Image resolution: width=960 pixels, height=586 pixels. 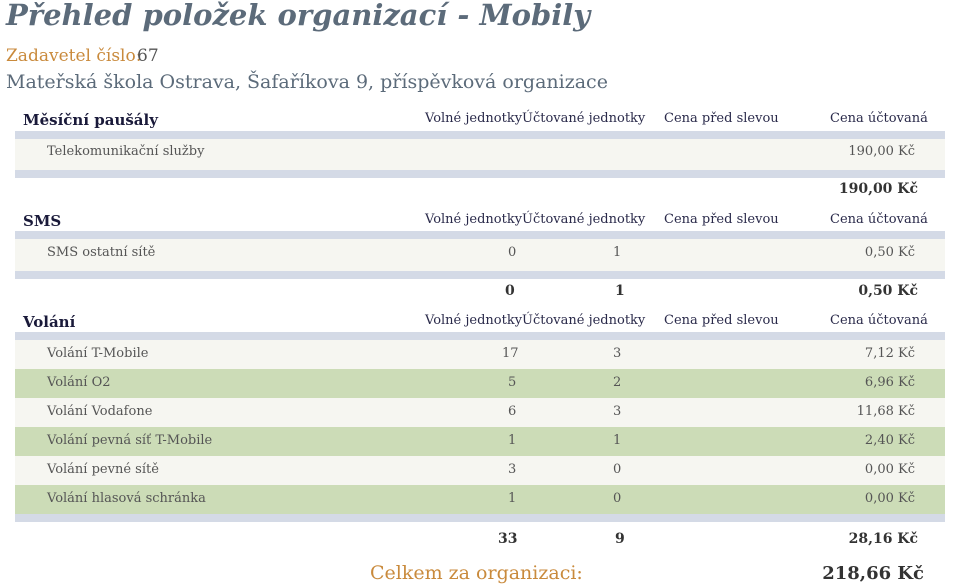 I want to click on row-volne: 6, so click(x=512, y=411).